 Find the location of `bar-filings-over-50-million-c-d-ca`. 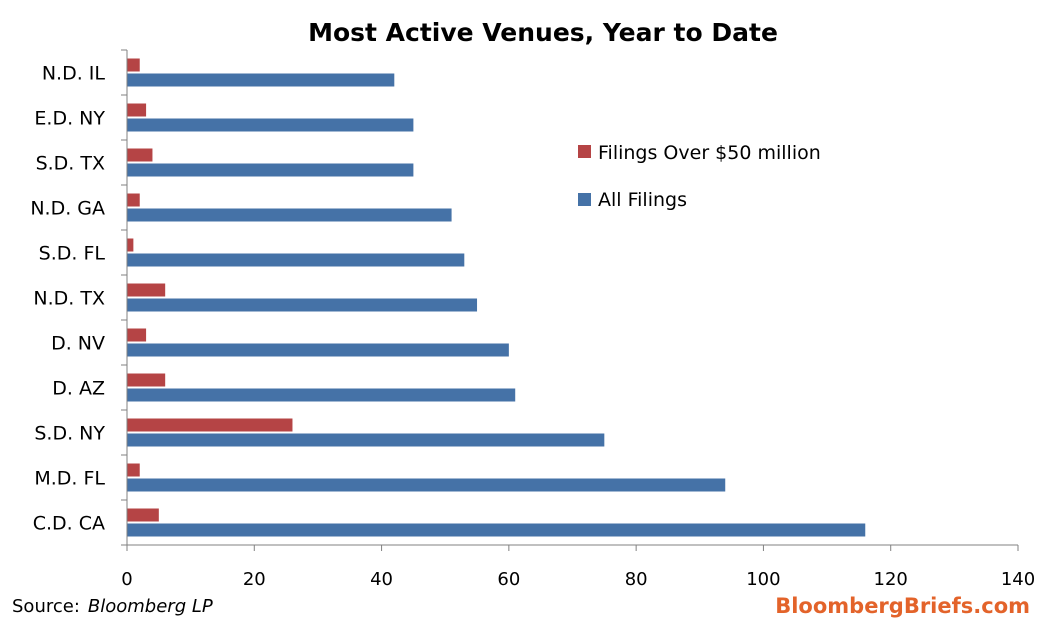

bar-filings-over-50-million-c-d-ca is located at coordinates (143, 515).